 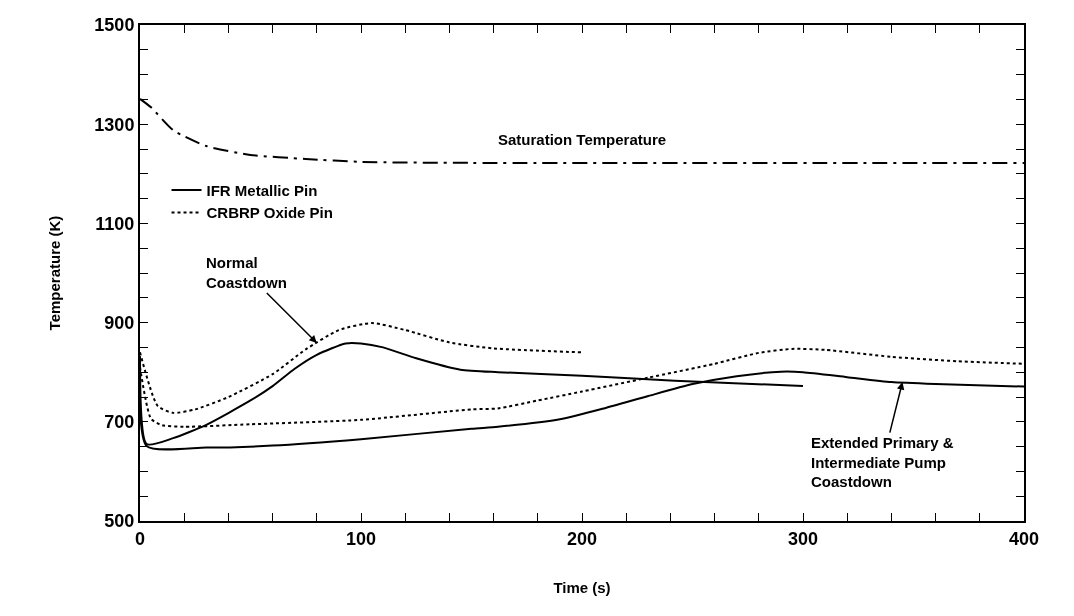 What do you see at coordinates (882, 462) in the screenshot?
I see `annotation: Extended Primary & Intermediate Pump Coastdown` at bounding box center [882, 462].